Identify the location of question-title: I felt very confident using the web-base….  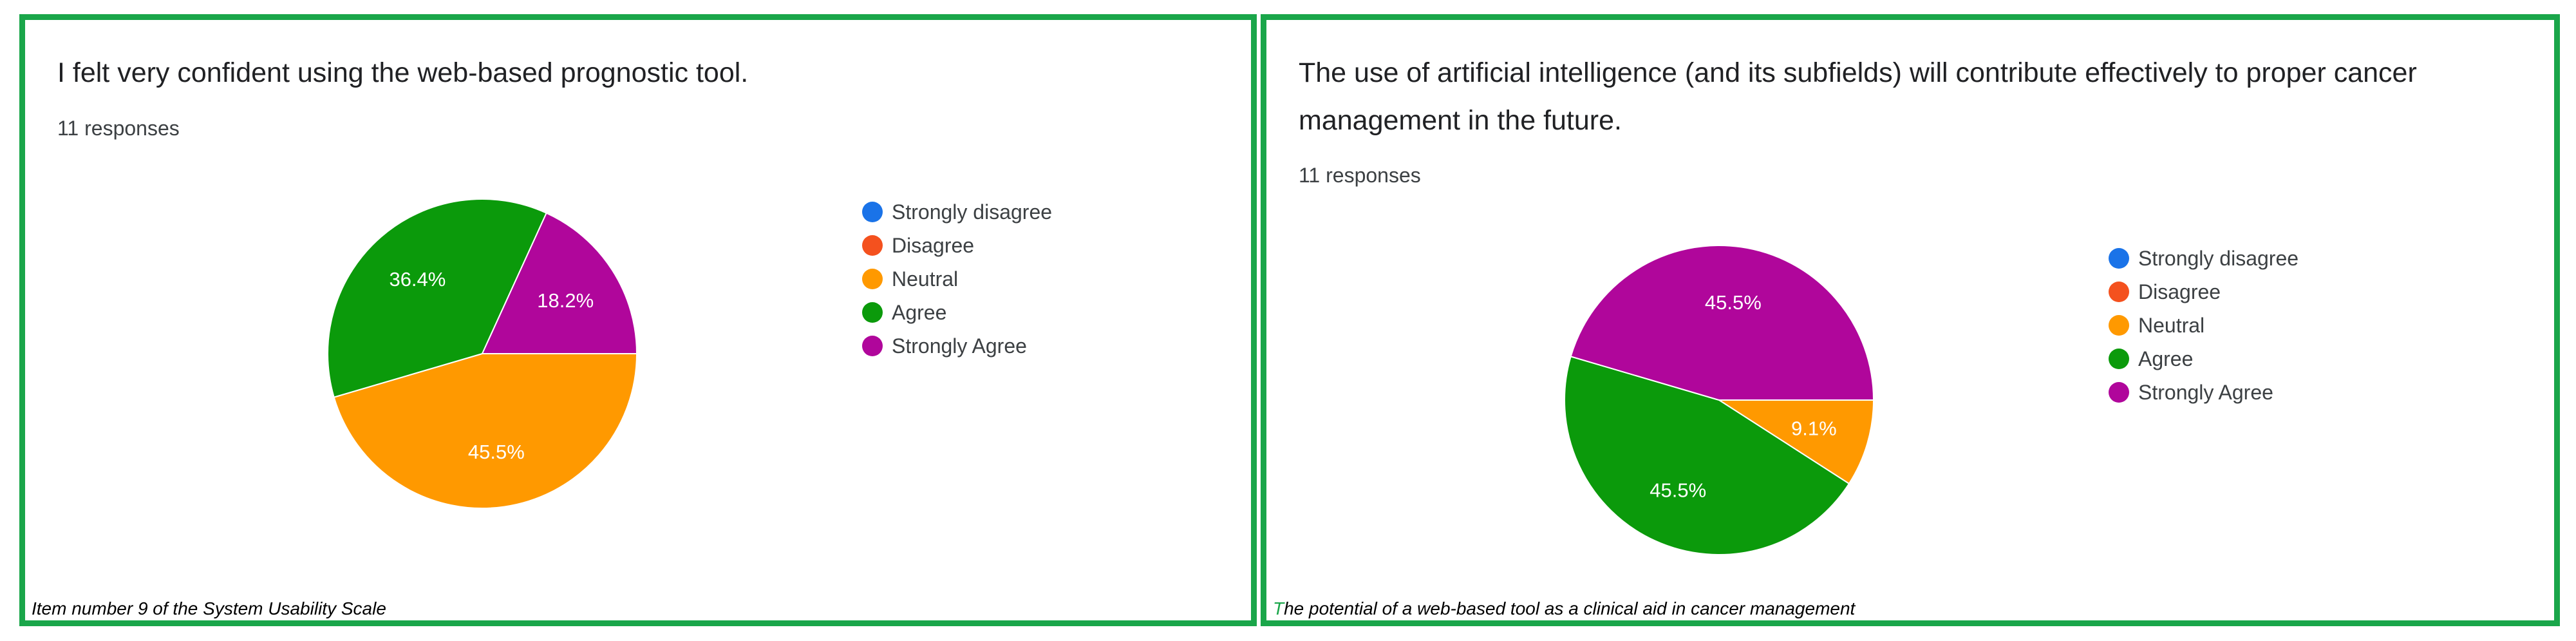
(403, 72).